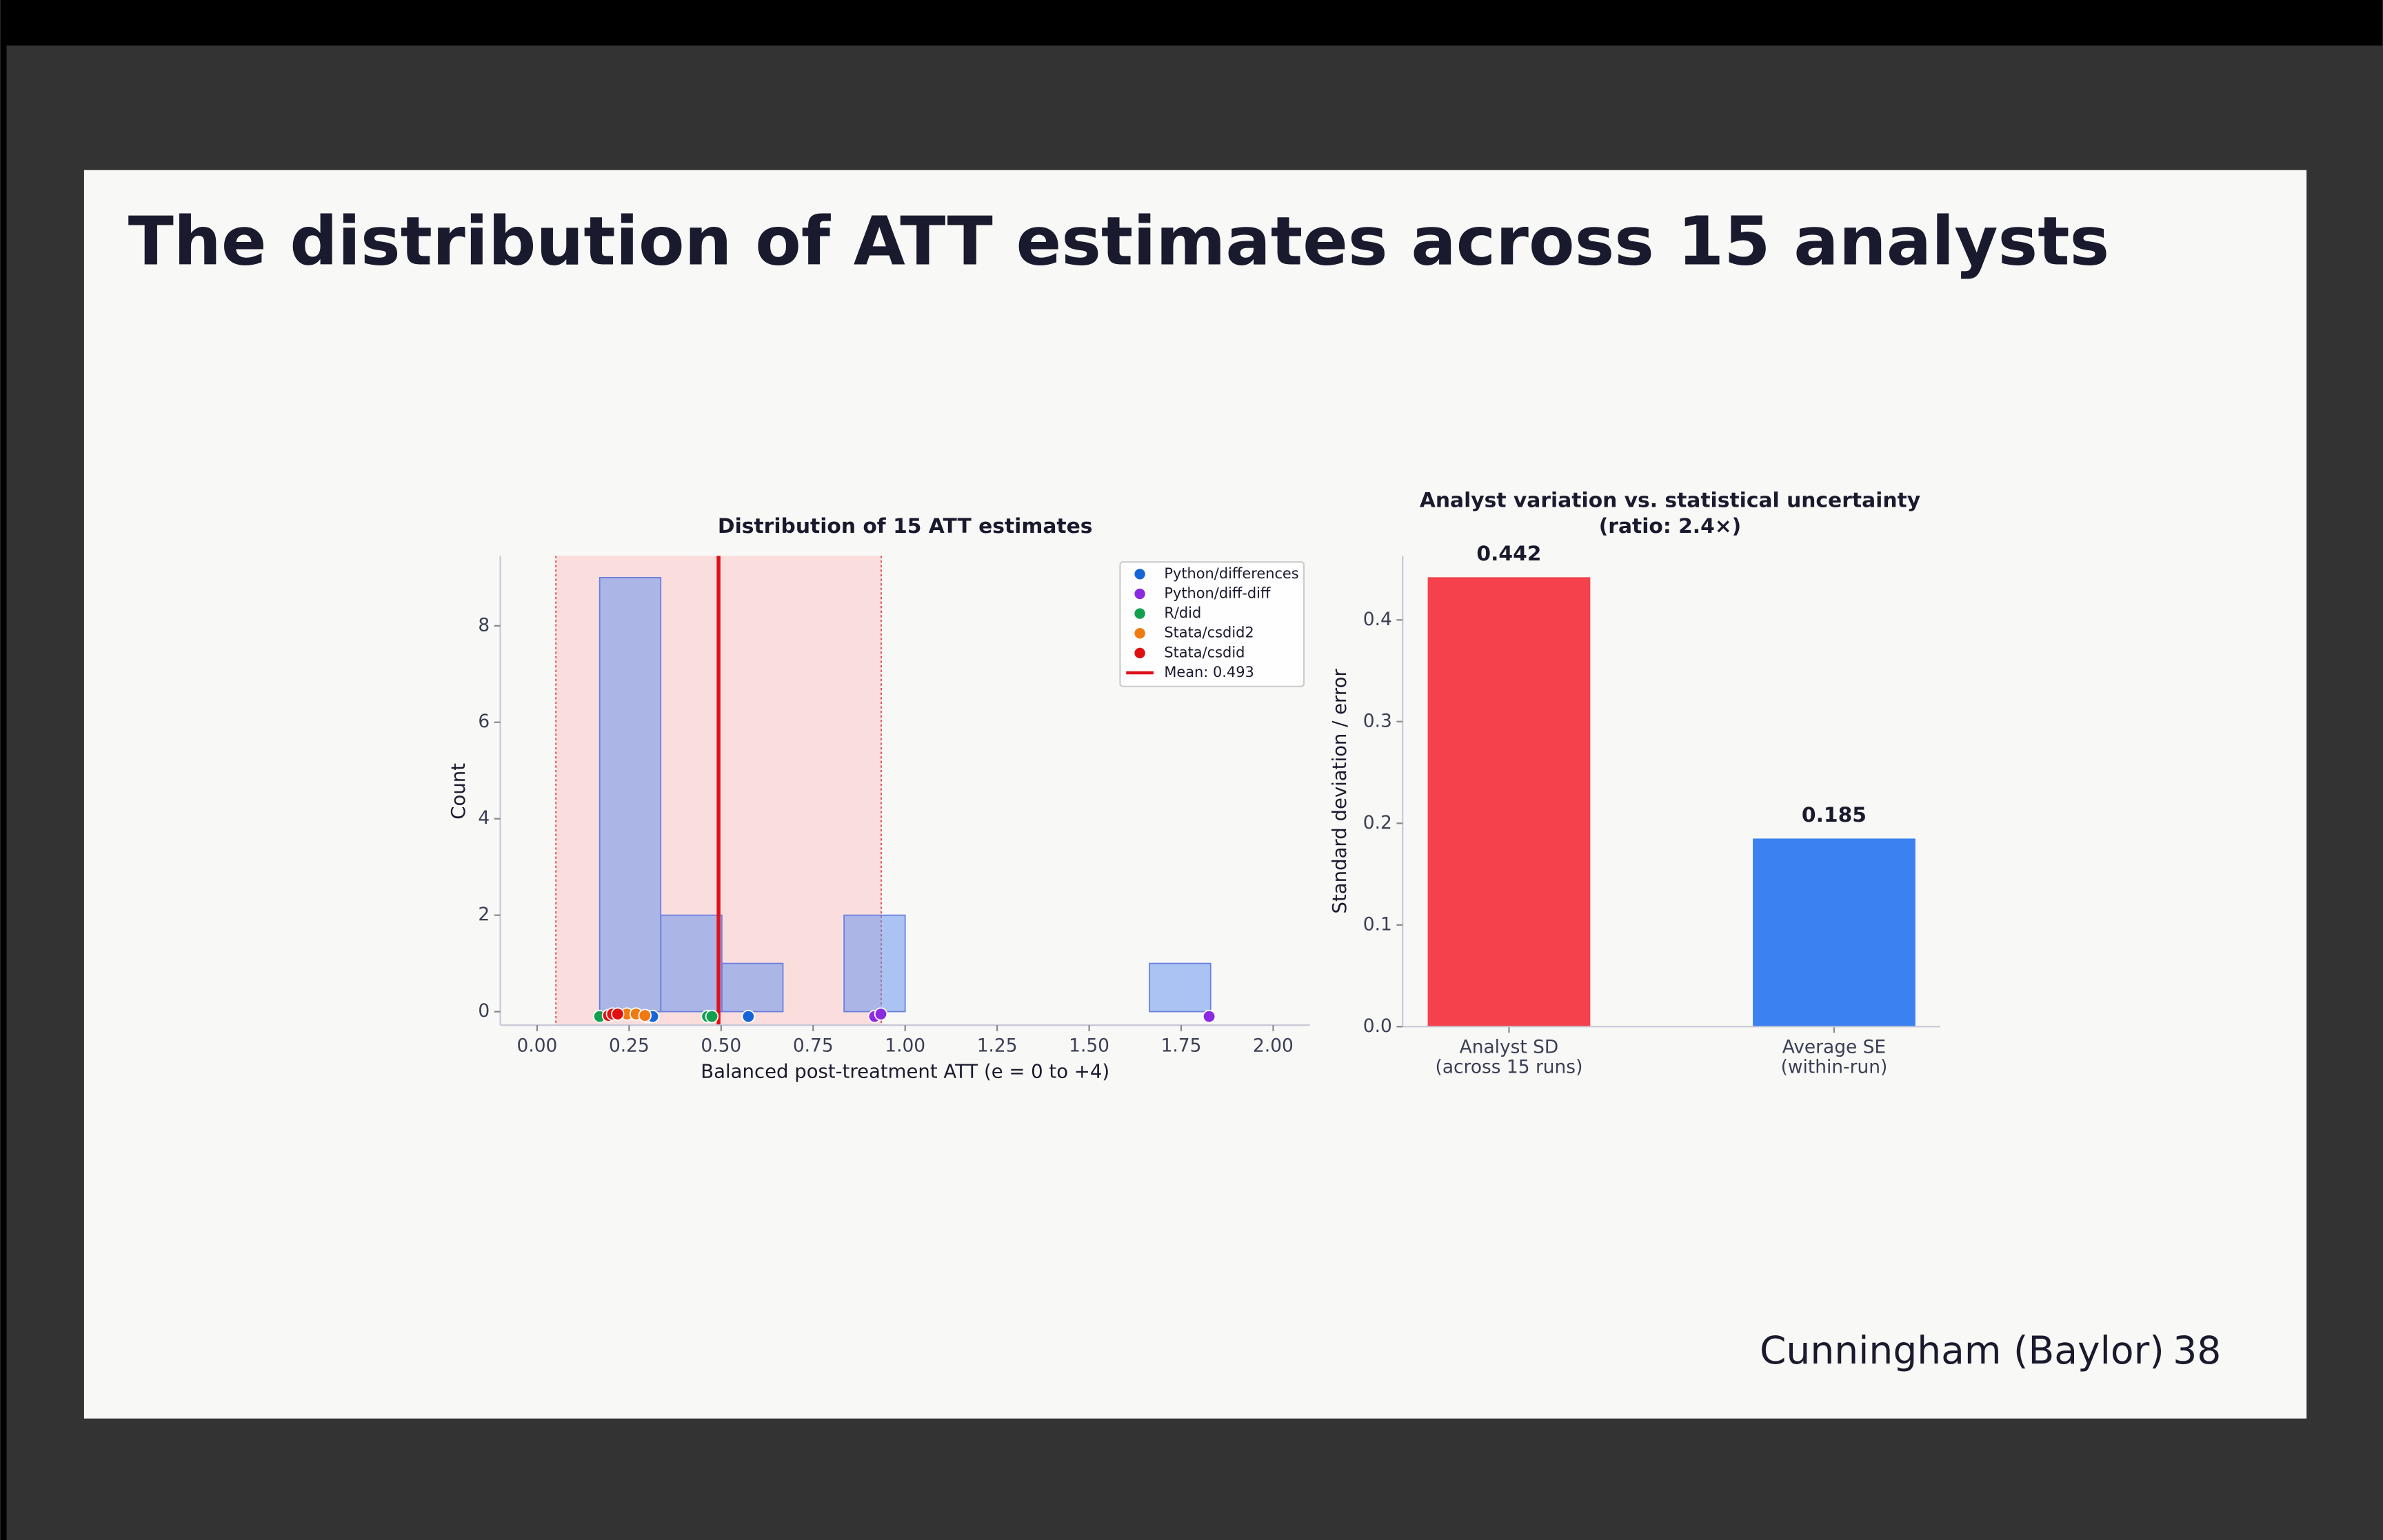 The height and width of the screenshot is (1540, 2383). What do you see at coordinates (3, 793) in the screenshot?
I see `left-edge` at bounding box center [3, 793].